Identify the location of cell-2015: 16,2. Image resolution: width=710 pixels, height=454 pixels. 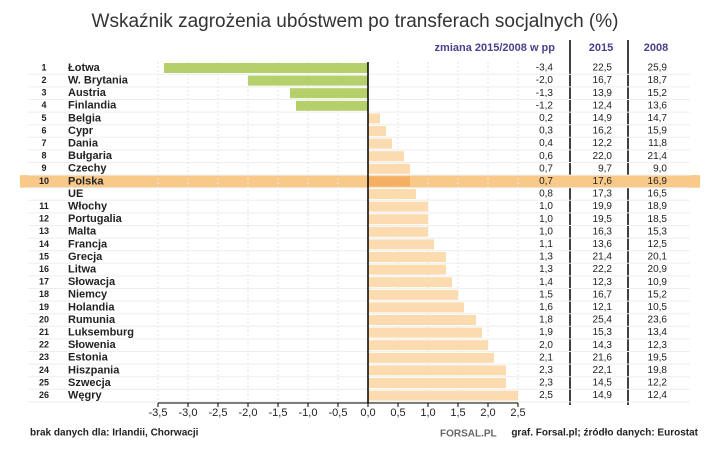
(603, 131).